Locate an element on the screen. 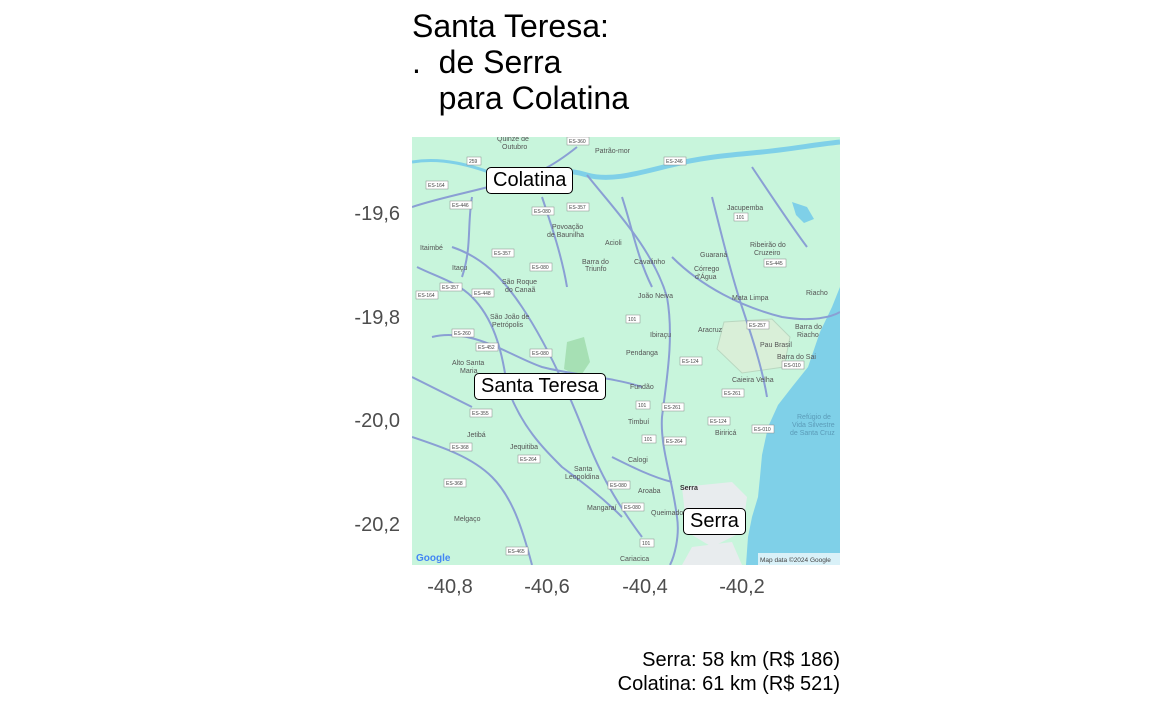 This screenshot has height=711, width=1152. place-name: Jacupemba is located at coordinates (745, 208).